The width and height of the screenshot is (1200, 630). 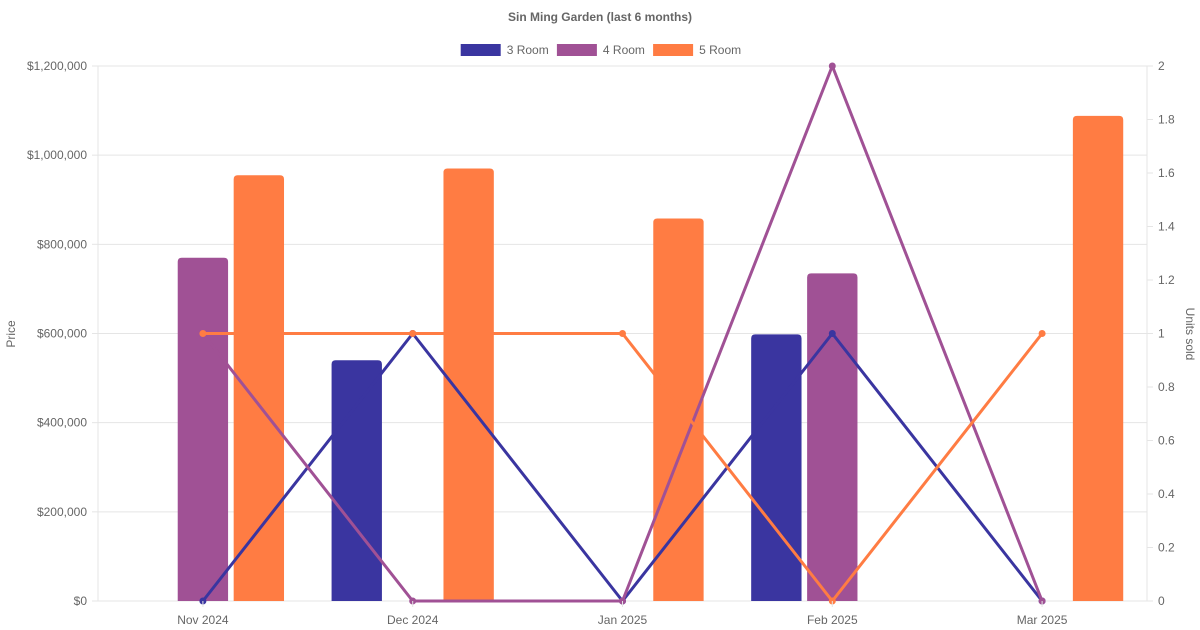 I want to click on x-tick-label: Feb 2025, so click(x=832, y=620).